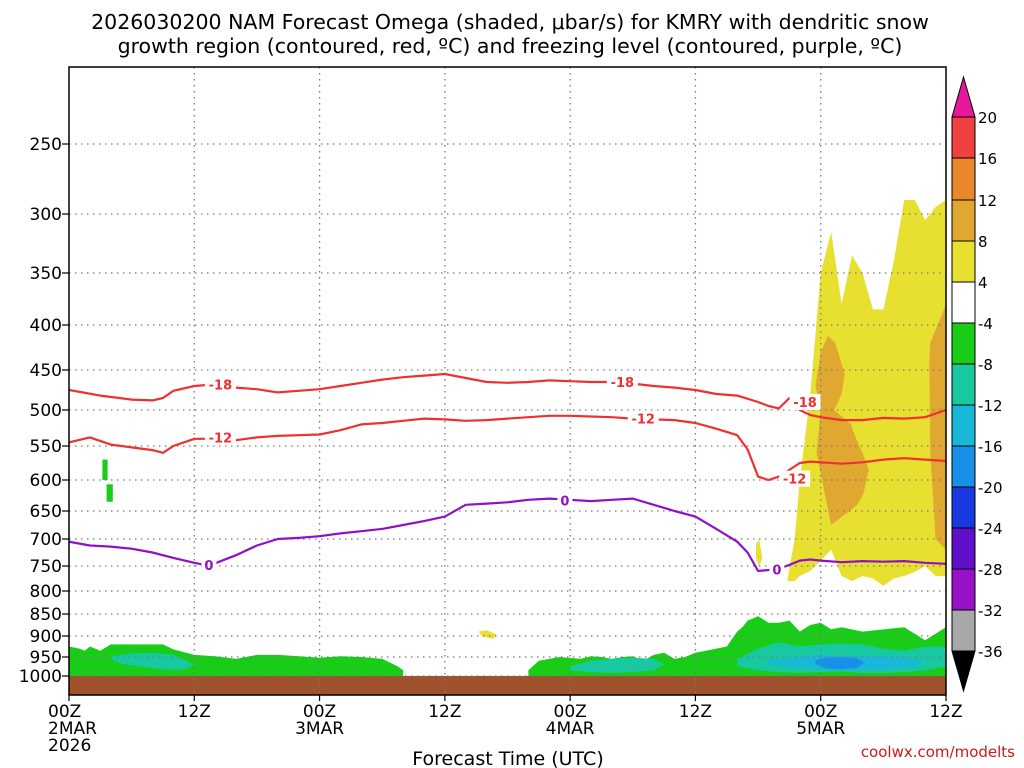 The height and width of the screenshot is (768, 1024). Describe the element at coordinates (990, 447) in the screenshot. I see `colorbar-label: -16` at that location.